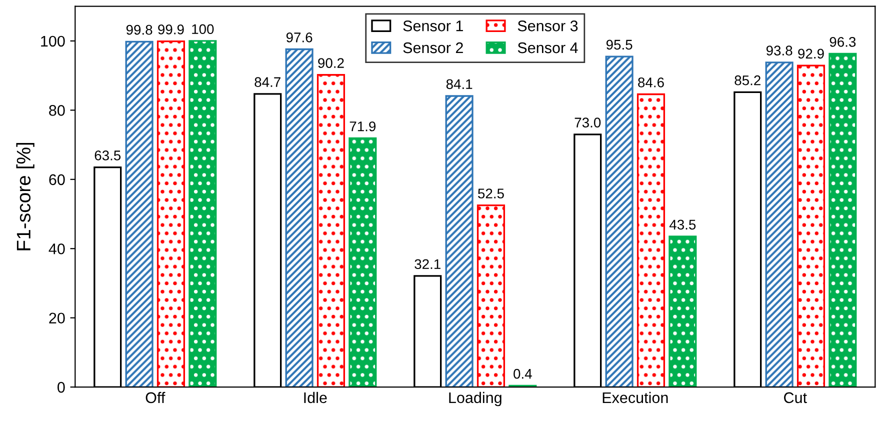 This screenshot has width=884, height=423. I want to click on data-label: 52.5, so click(491, 193).